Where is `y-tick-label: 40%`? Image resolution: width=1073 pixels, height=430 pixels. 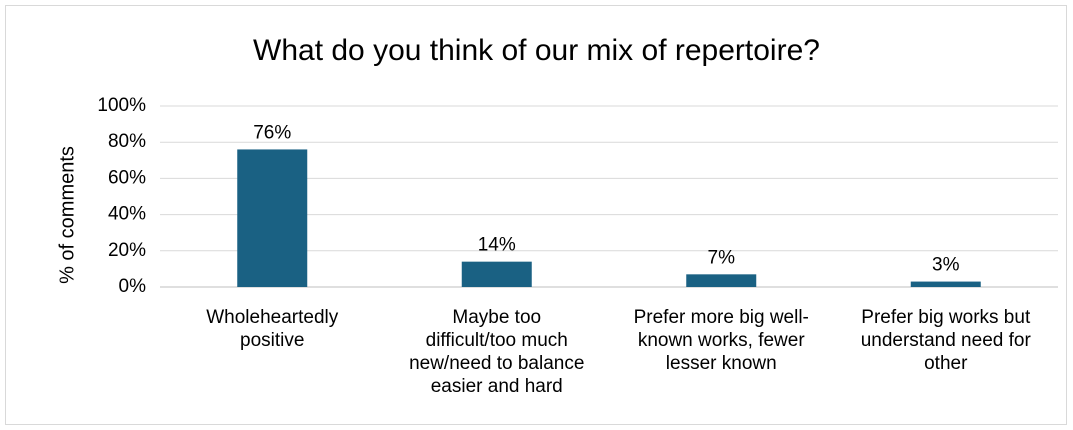
y-tick-label: 40% is located at coordinates (127, 214).